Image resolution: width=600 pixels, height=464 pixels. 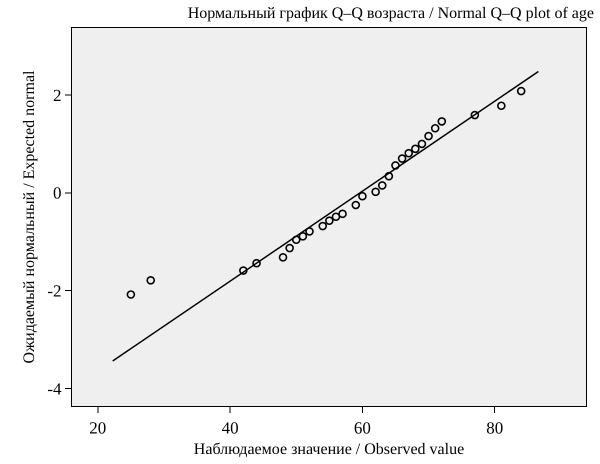 What do you see at coordinates (54, 388) in the screenshot?
I see `y-tick-label: -4` at bounding box center [54, 388].